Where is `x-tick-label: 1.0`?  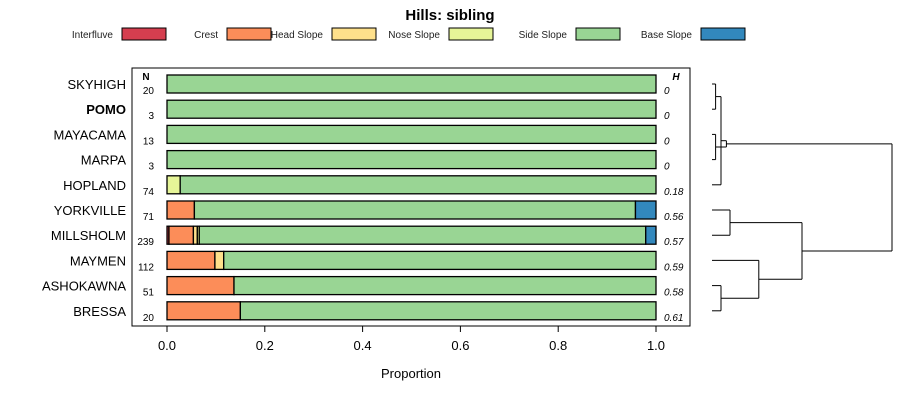 x-tick-label: 1.0 is located at coordinates (656, 345).